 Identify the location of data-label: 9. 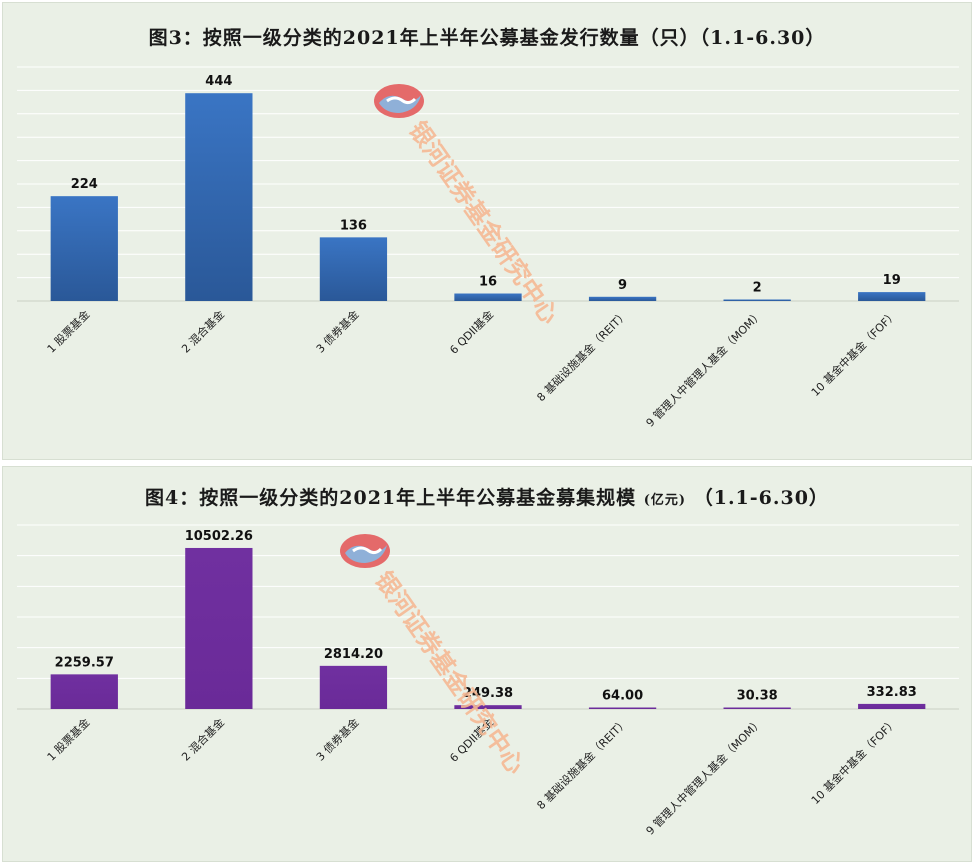
(622, 285).